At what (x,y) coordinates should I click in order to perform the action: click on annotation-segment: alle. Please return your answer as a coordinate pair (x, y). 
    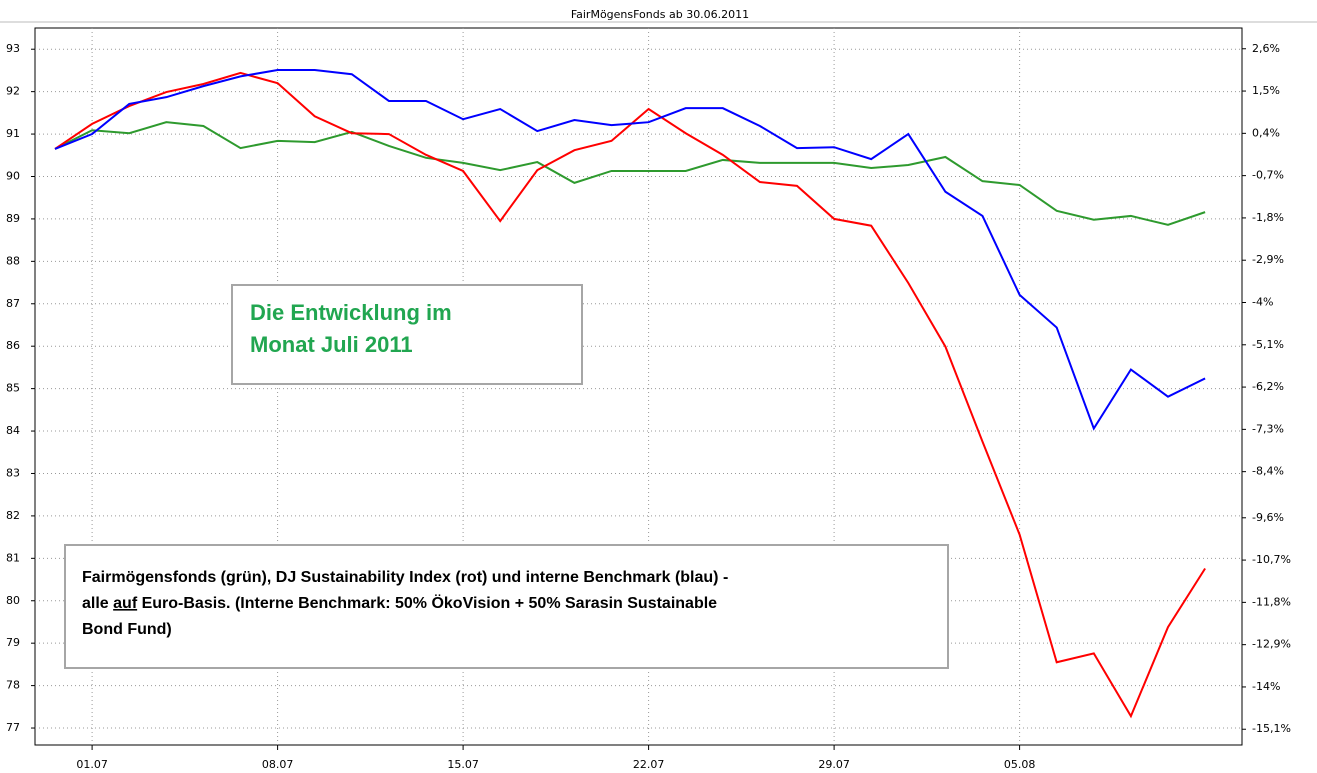
    Looking at the image, I should click on (97, 603).